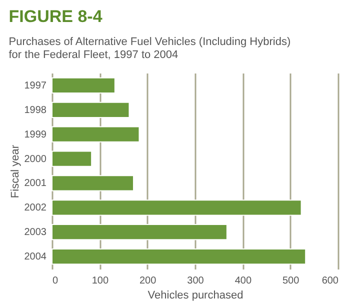  Describe the element at coordinates (55, 281) in the screenshot. I see `x-tick-label: 0` at that location.